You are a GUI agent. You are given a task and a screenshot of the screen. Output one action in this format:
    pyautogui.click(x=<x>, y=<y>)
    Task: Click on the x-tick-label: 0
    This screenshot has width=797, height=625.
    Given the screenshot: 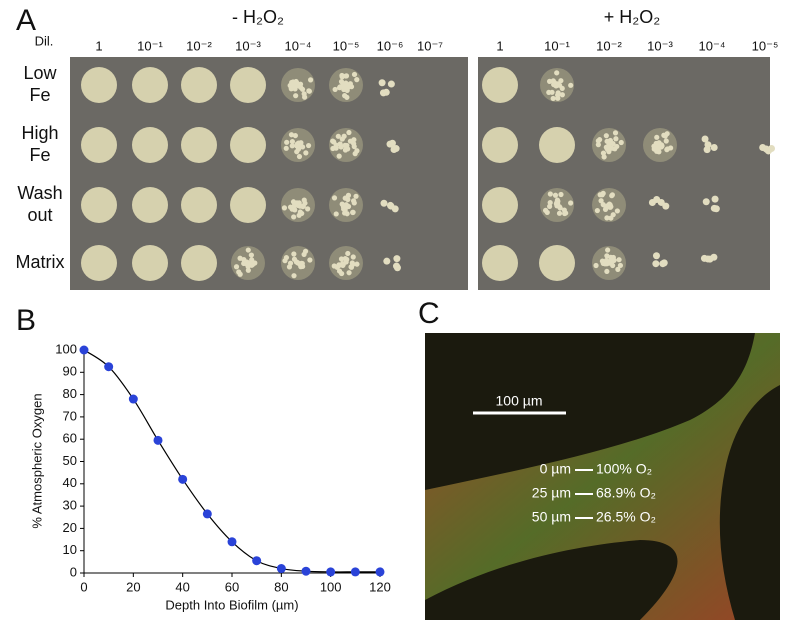 What is the action you would take?
    pyautogui.click(x=83, y=586)
    